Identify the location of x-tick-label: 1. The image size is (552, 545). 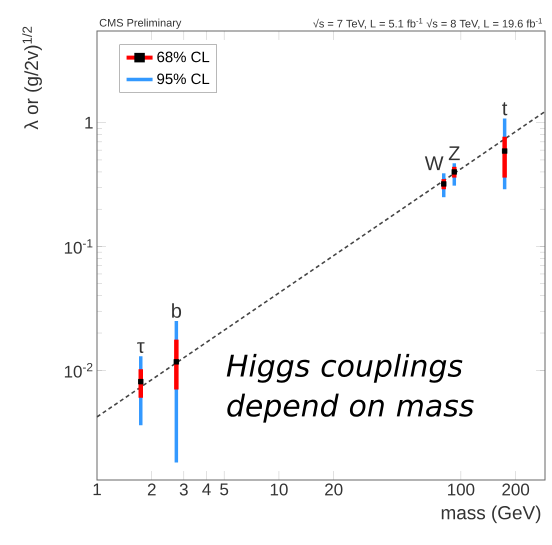
(97, 490).